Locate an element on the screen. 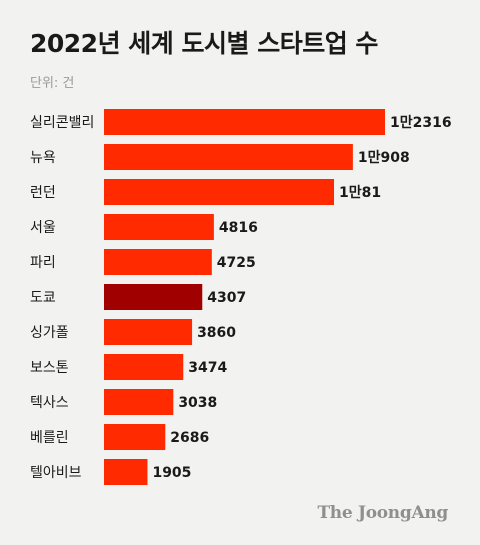  value-label: 2686 is located at coordinates (189, 438).